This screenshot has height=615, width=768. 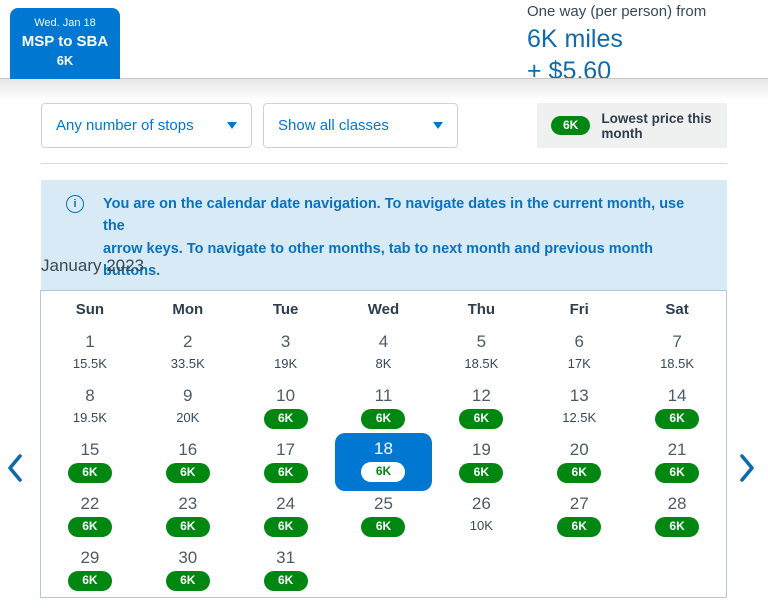 I want to click on route-tab-date: Wed. Jan 18, so click(x=65, y=23).